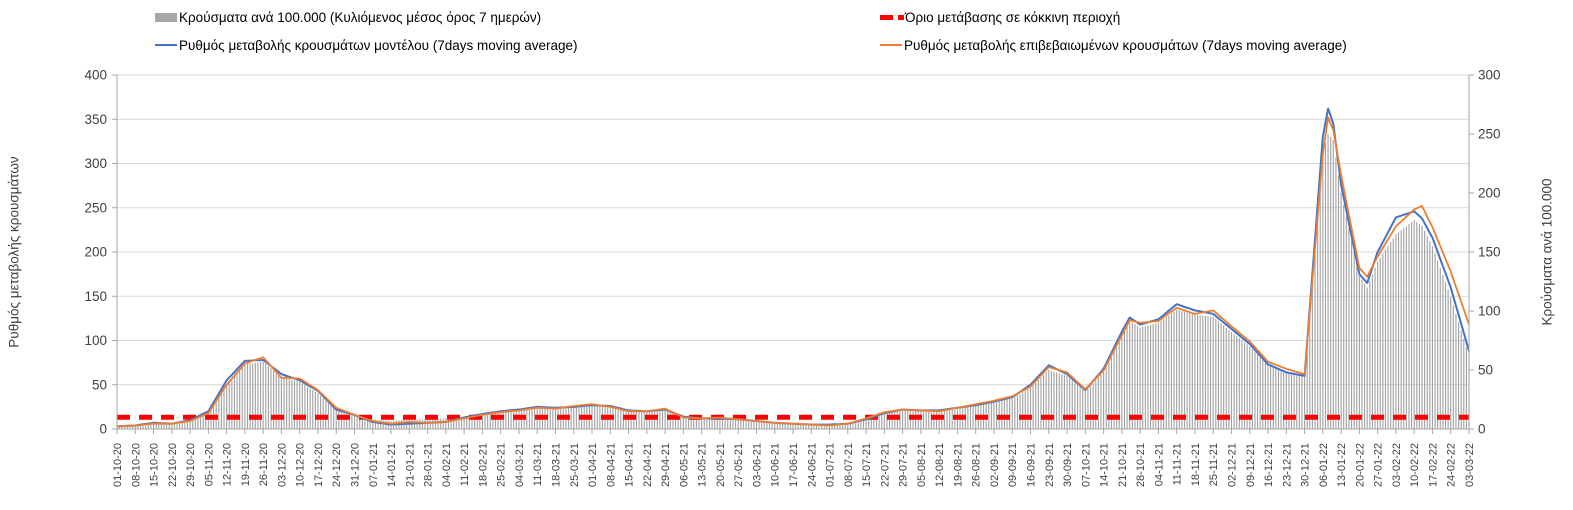 The image size is (1573, 510). Describe the element at coordinates (209, 464) in the screenshot. I see `svg-text: 05-11-20` at that location.